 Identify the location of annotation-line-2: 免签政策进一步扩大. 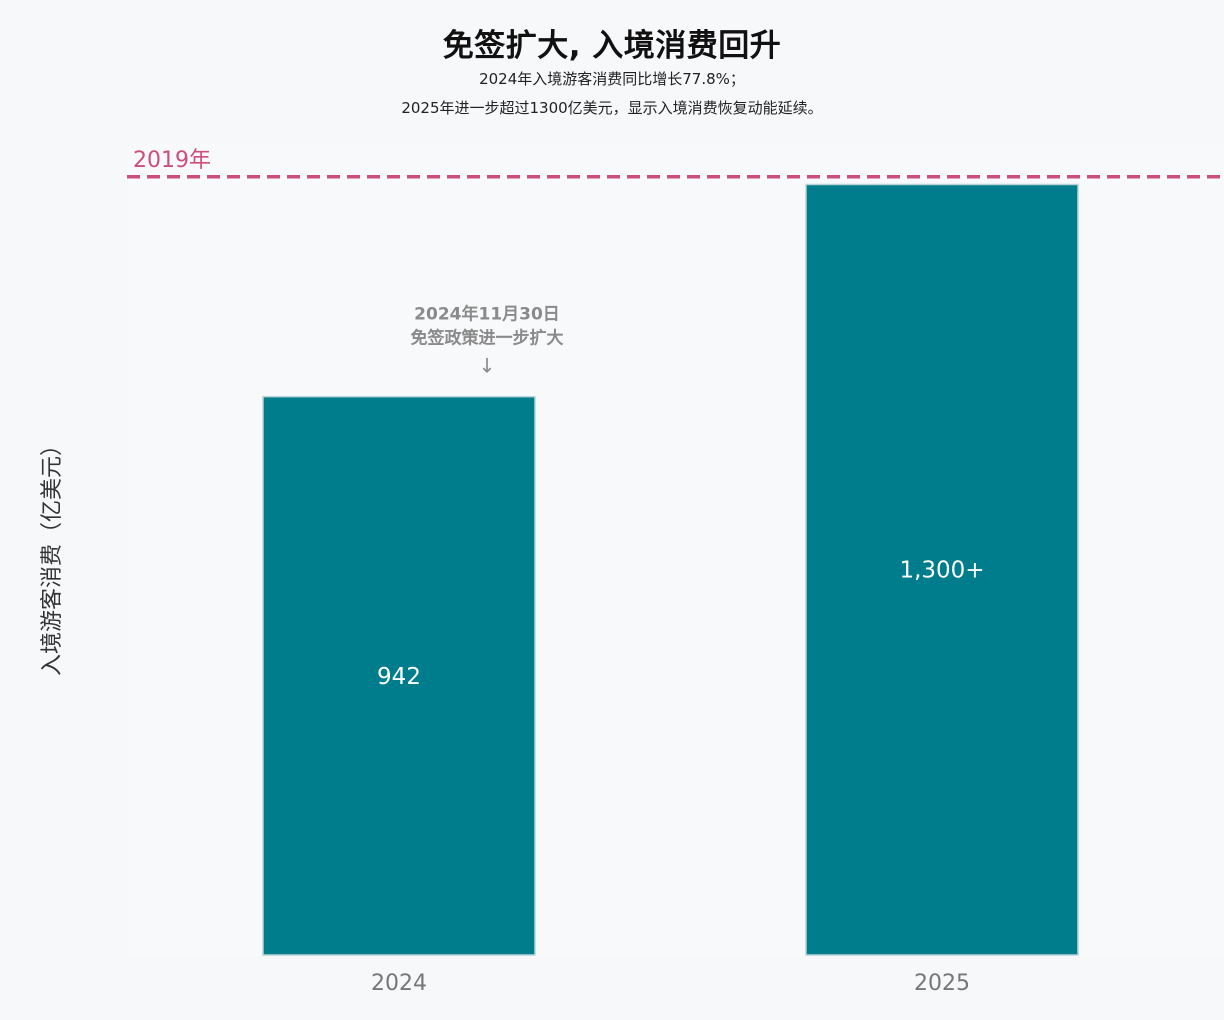
(487, 338).